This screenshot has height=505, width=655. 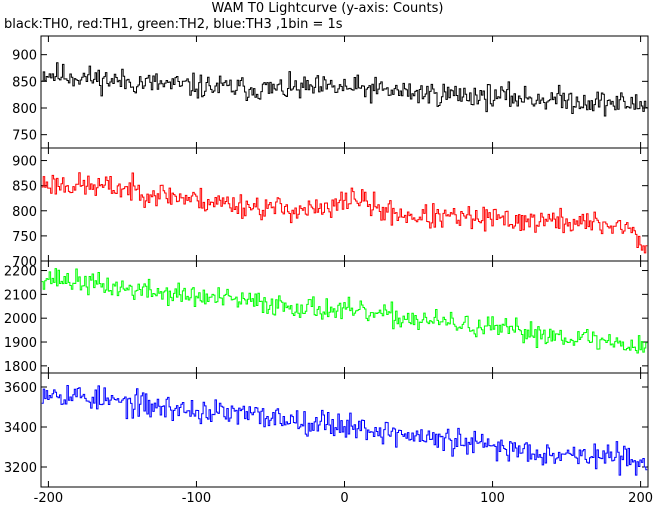 What do you see at coordinates (20, 295) in the screenshot?
I see `y-tick-label: 2100` at bounding box center [20, 295].